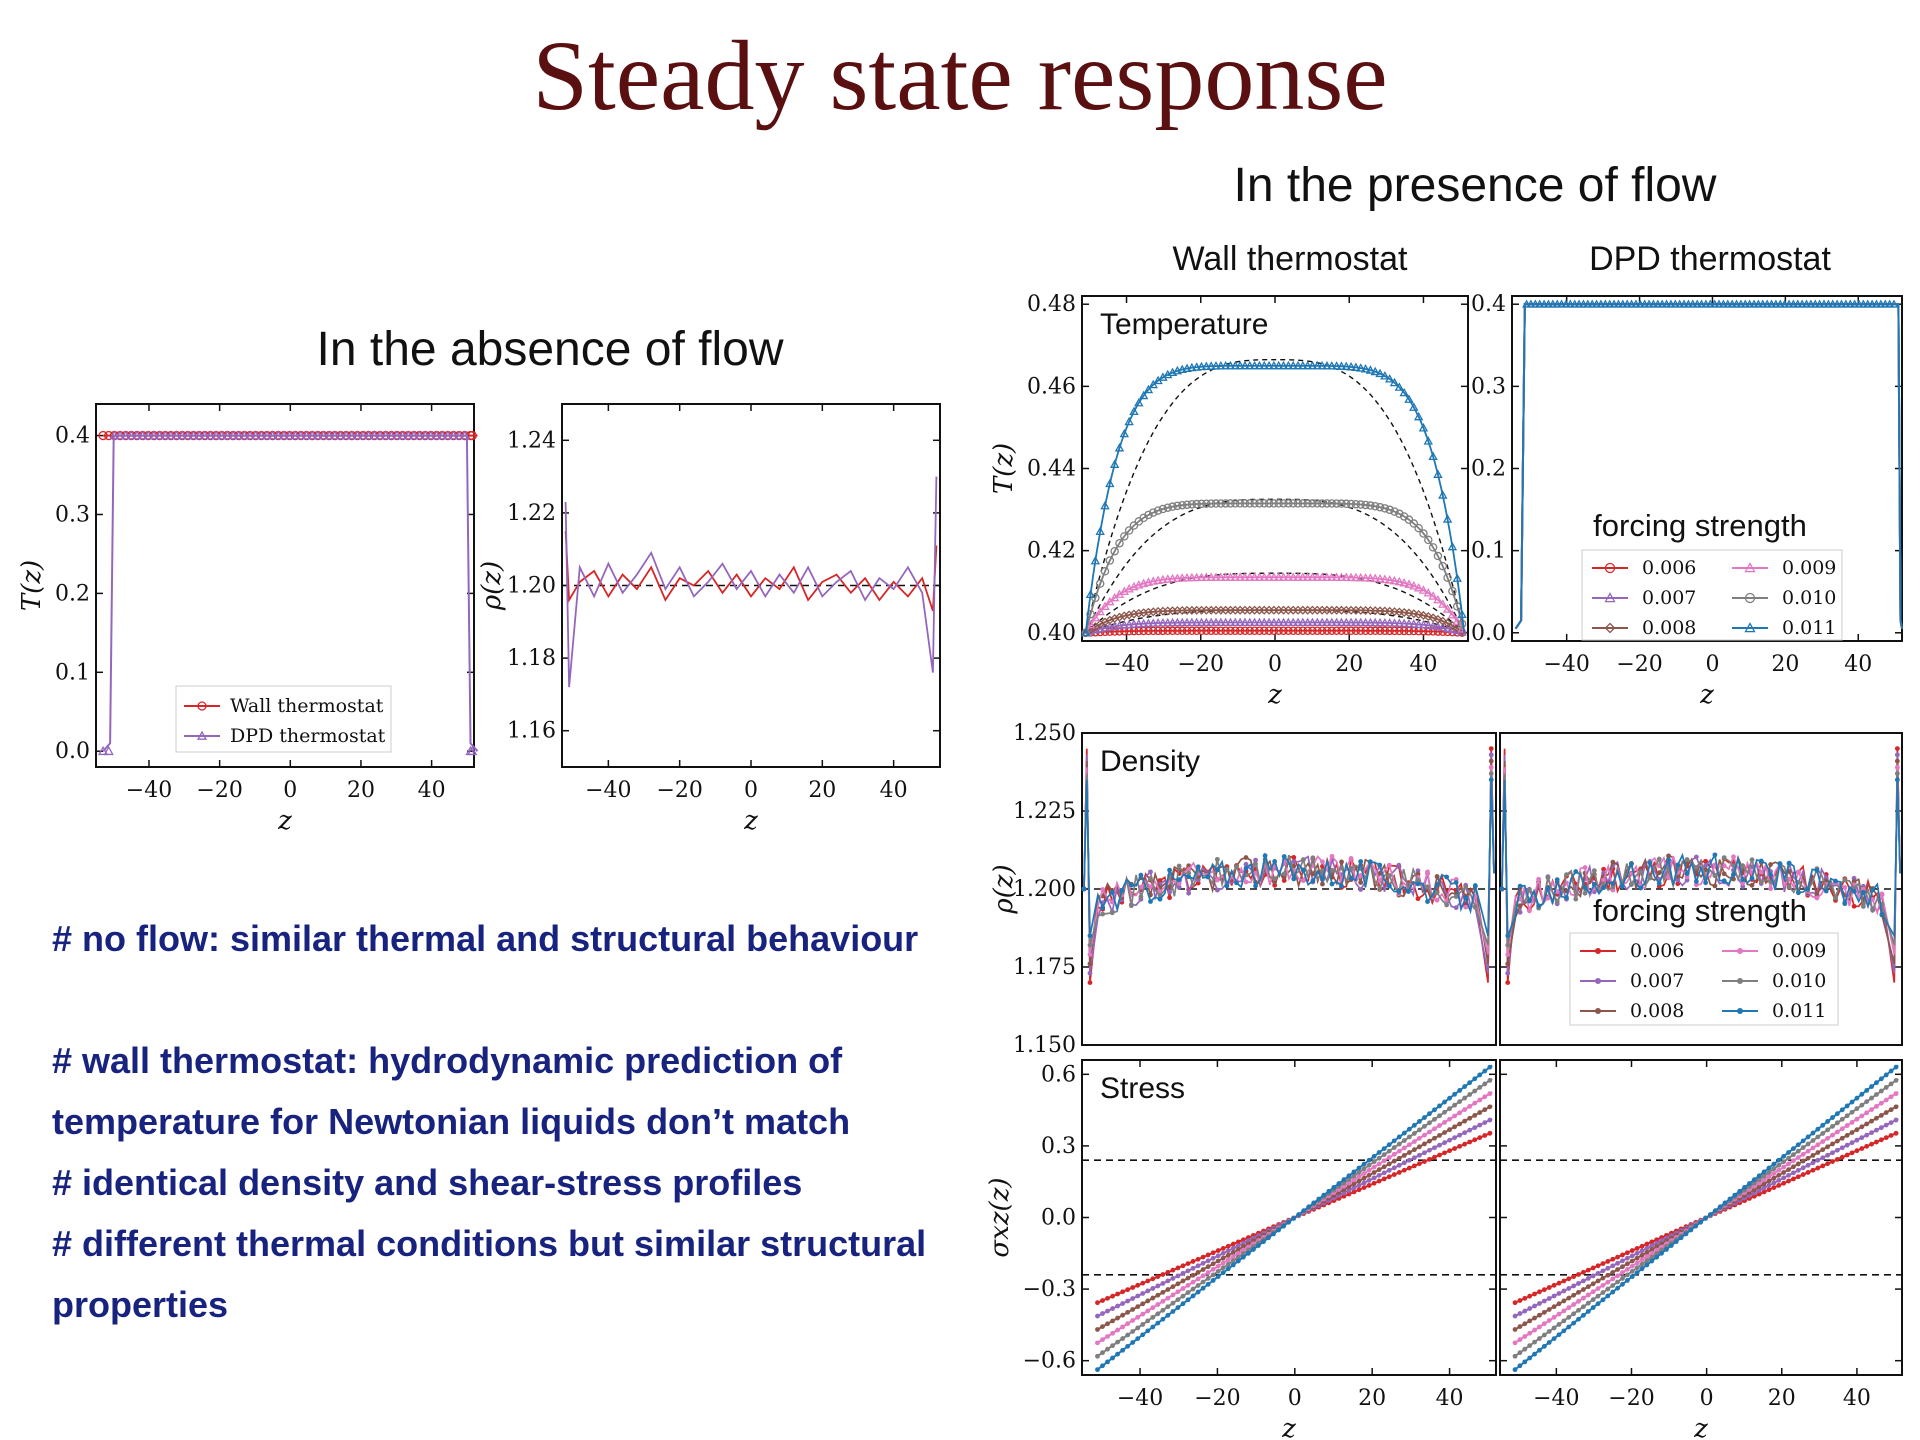  What do you see at coordinates (1799, 951) in the screenshot?
I see `flow-density-dpd-legend-label: 0.009` at bounding box center [1799, 951].